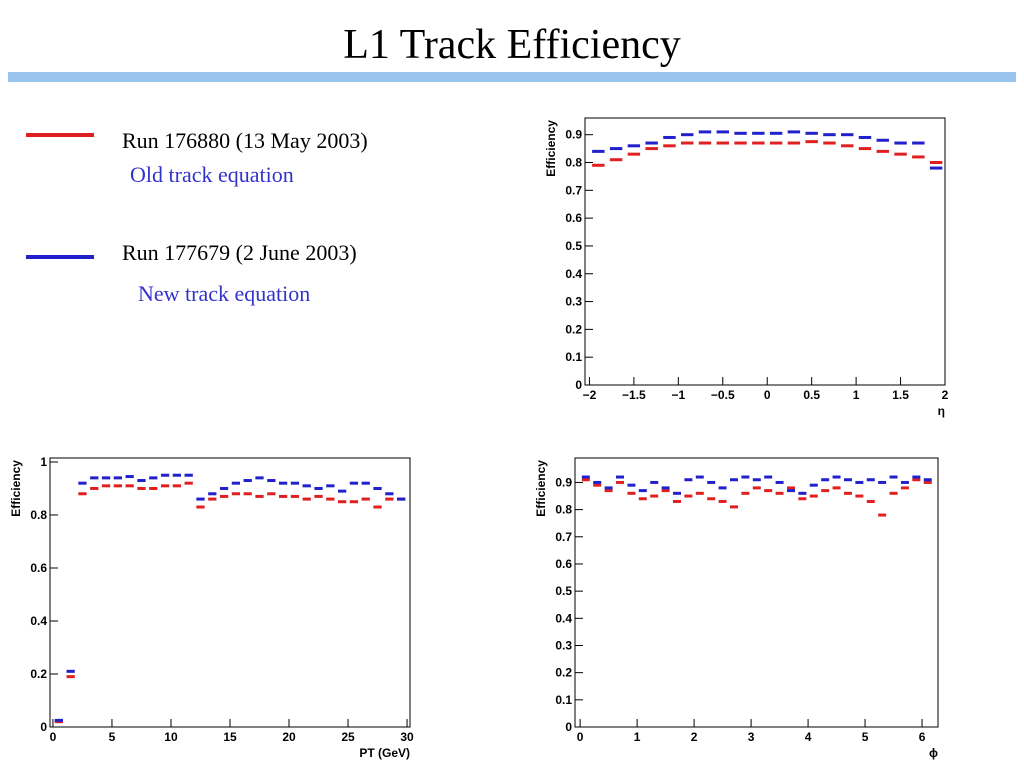 The height and width of the screenshot is (768, 1024). Describe the element at coordinates (900, 395) in the screenshot. I see `x-tick-label: 1.5` at that location.